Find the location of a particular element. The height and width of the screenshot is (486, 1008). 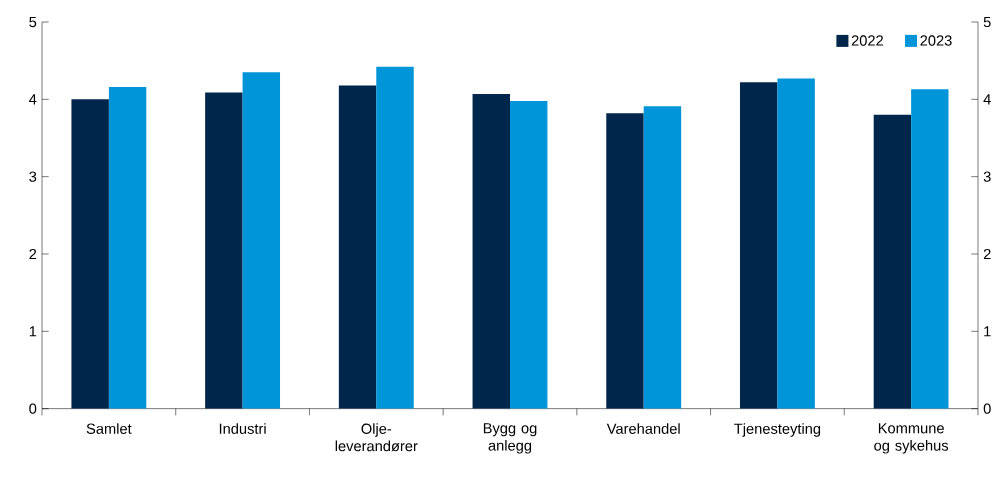

x-tick-label: Tjenesteyting is located at coordinates (777, 430).